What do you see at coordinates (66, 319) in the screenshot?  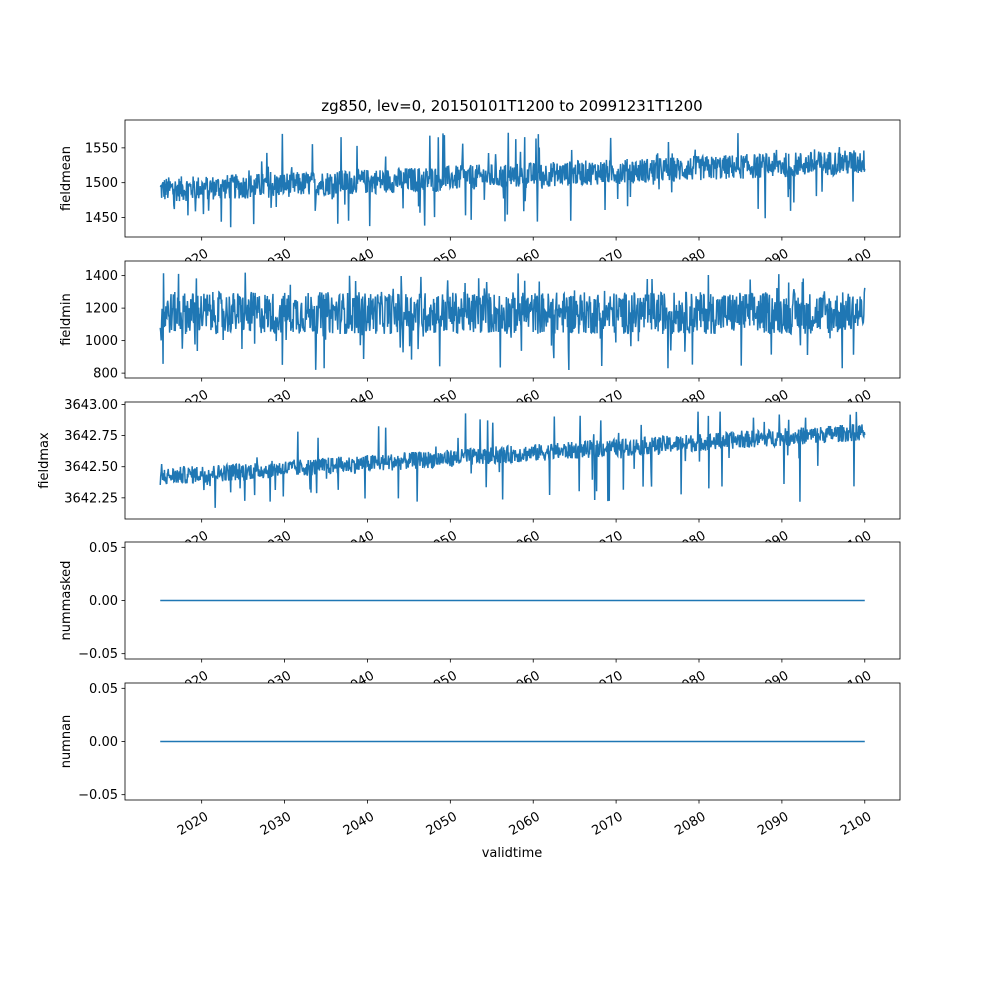 I see `fieldmin-y-axis-label: fieldmin` at bounding box center [66, 319].